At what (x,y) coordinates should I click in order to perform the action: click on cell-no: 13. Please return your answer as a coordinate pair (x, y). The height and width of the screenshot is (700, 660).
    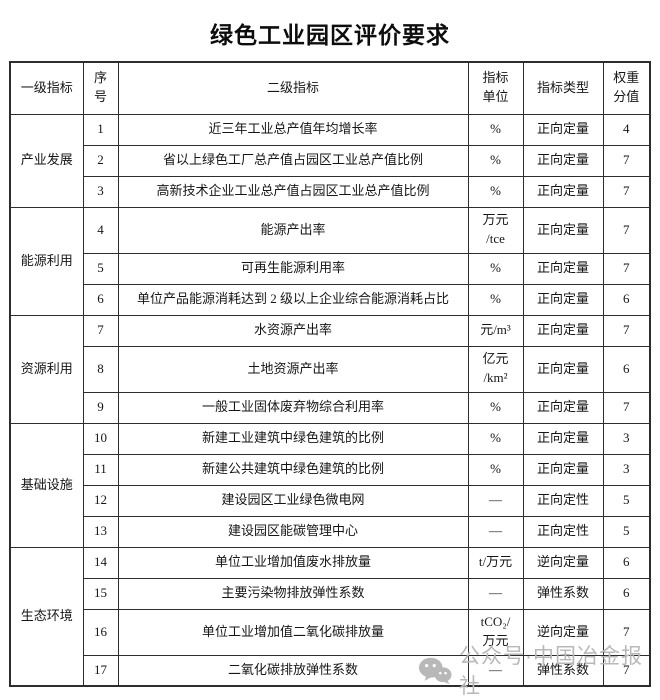
    Looking at the image, I should click on (100, 531).